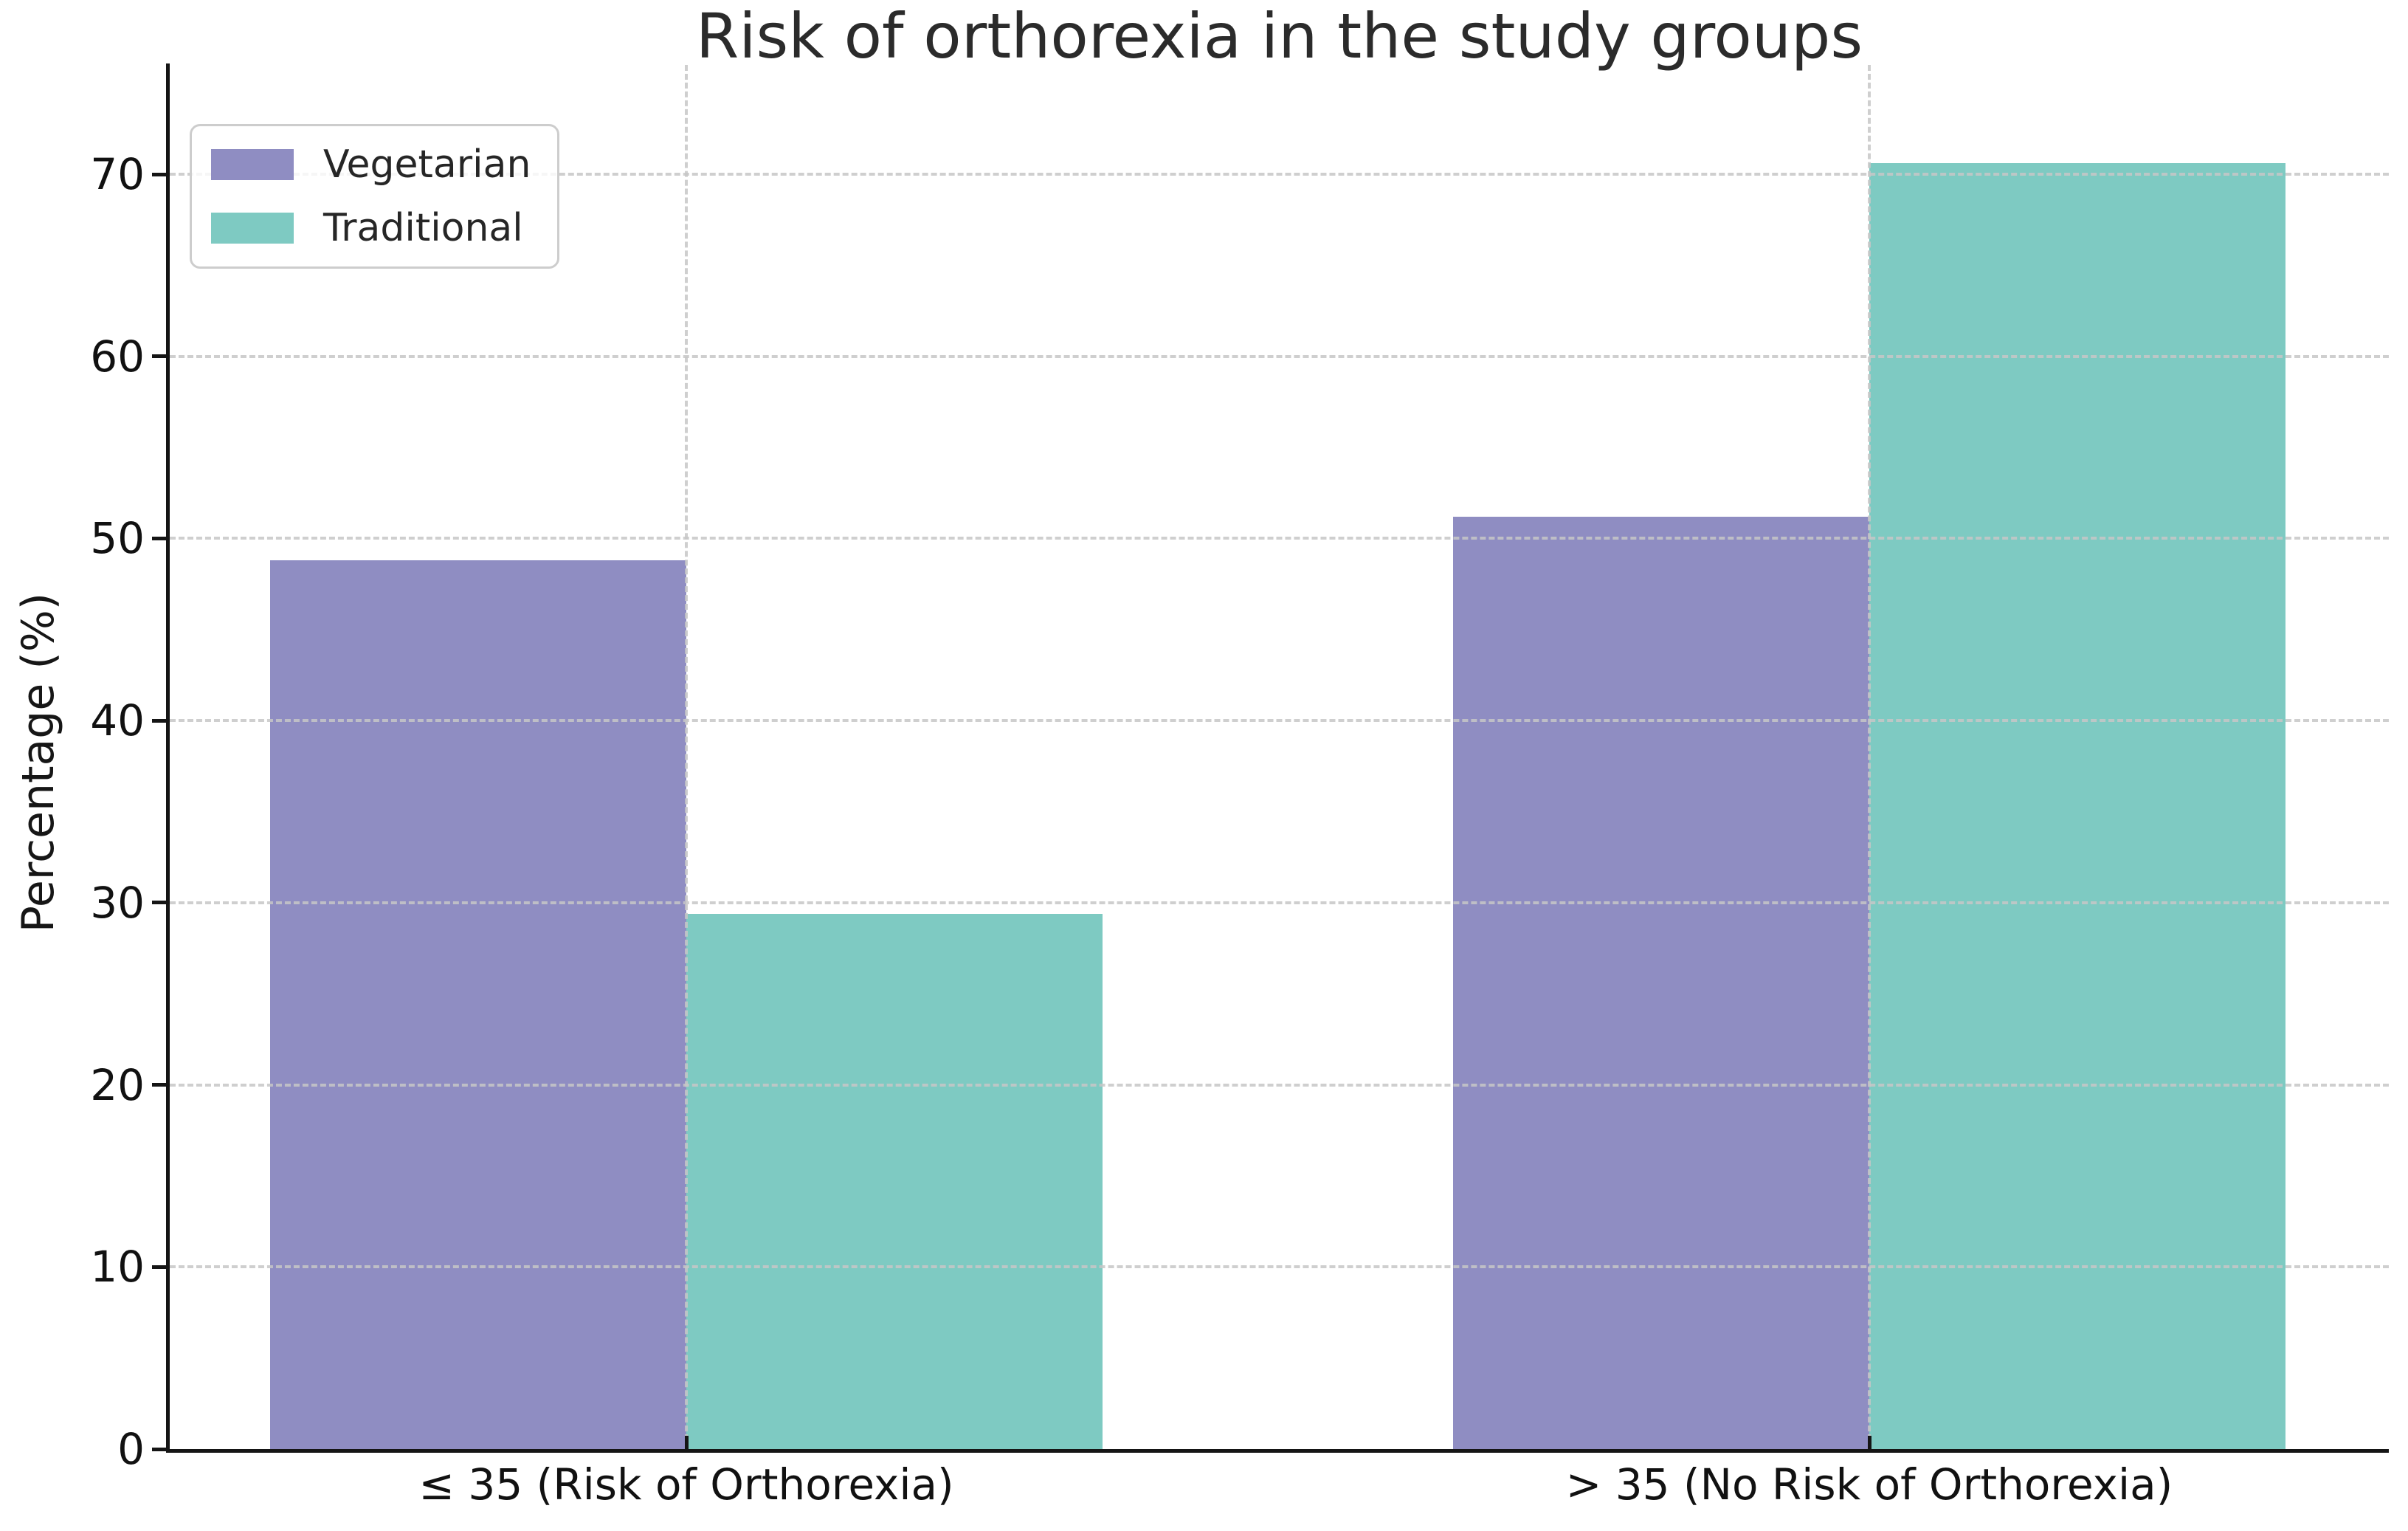  What do you see at coordinates (118, 902) in the screenshot?
I see `y-tick-label-30: 30` at bounding box center [118, 902].